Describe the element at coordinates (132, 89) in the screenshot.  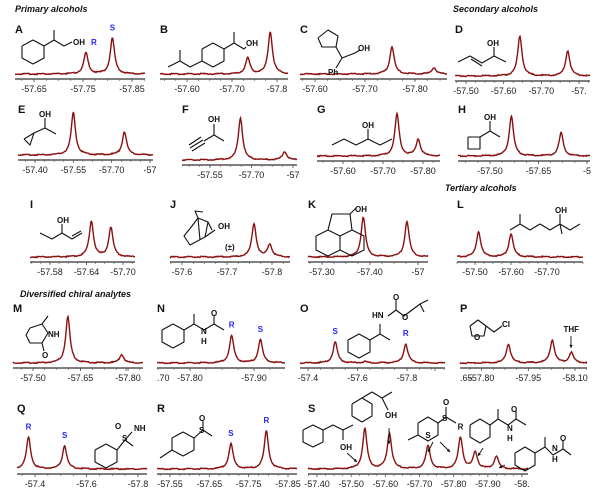
I see `tick-label: -57.85` at that location.